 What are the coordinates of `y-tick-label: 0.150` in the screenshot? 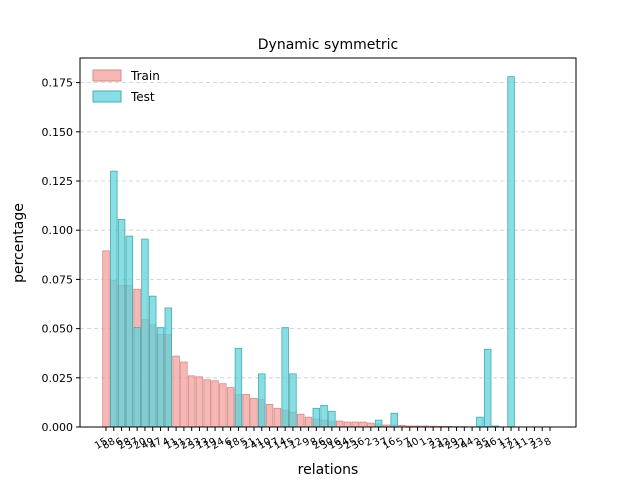 It's located at (58, 132).